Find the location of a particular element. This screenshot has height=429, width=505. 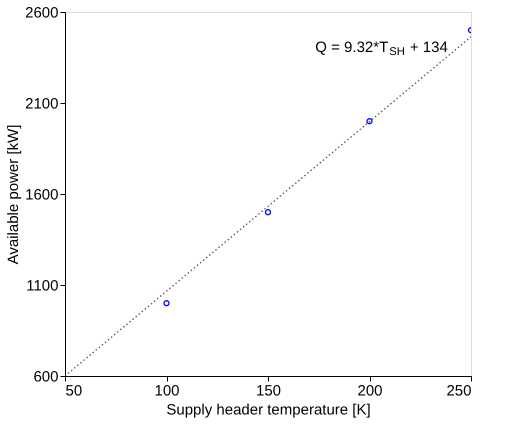

x-tick-label: 100 is located at coordinates (167, 391).